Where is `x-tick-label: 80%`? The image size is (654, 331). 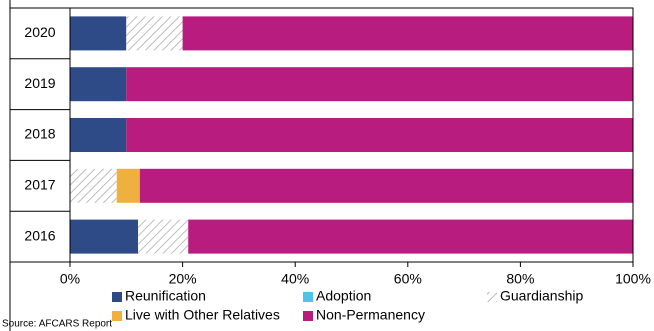
x-tick-label: 80% is located at coordinates (520, 279).